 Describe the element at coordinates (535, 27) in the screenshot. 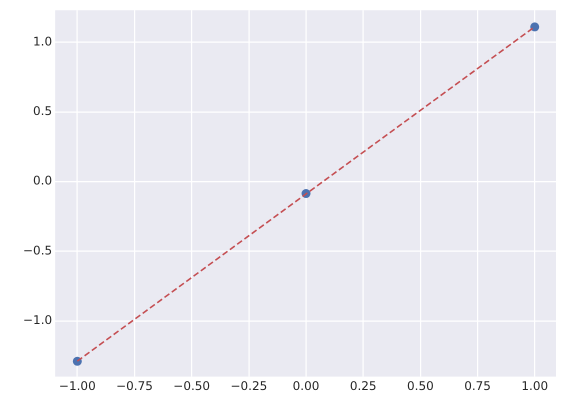

I see `point` at that location.